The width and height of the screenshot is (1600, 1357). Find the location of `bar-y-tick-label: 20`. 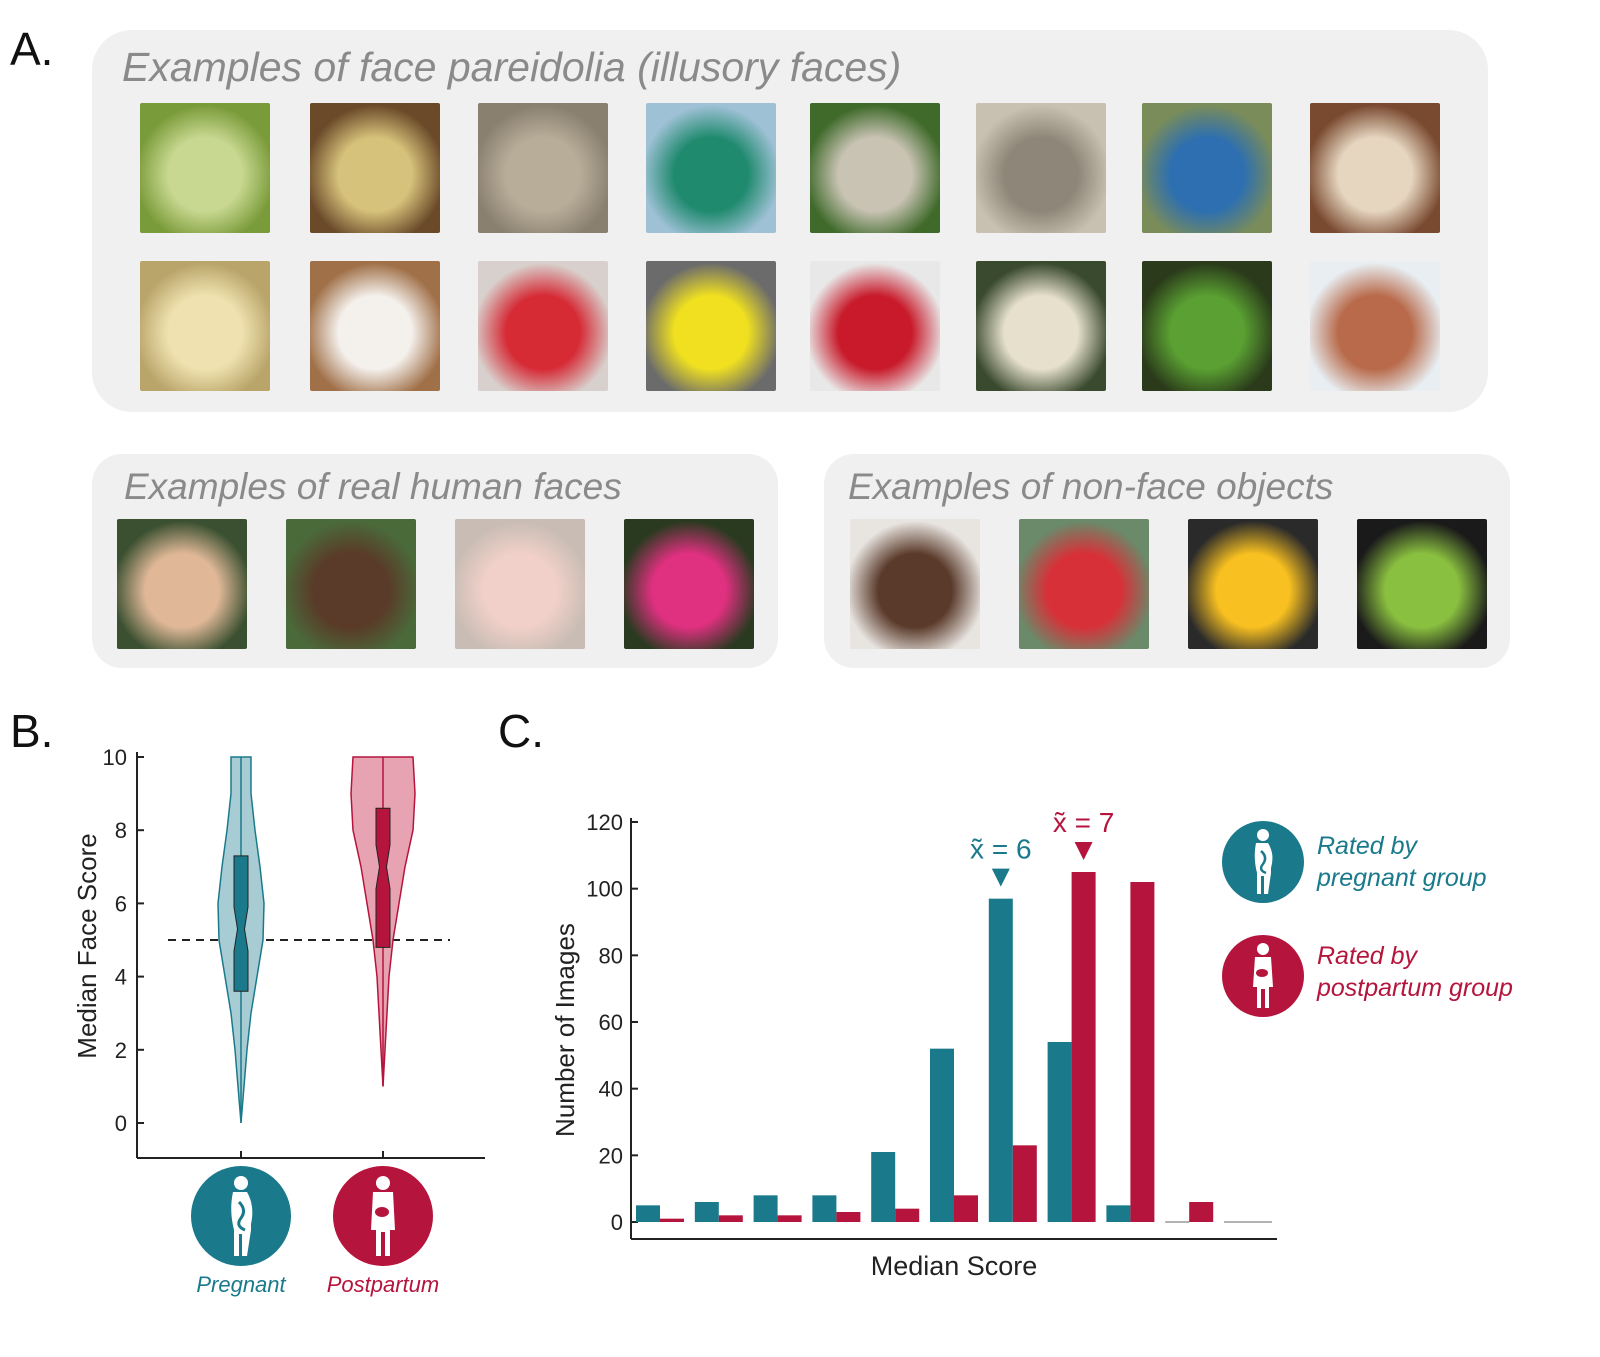

bar-y-tick-label: 20 is located at coordinates (611, 1155).